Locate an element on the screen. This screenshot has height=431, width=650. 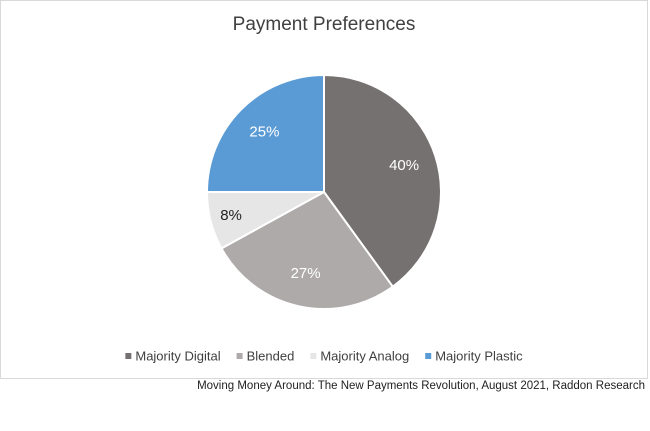
legend-label: Majority Digital is located at coordinates (177, 355).